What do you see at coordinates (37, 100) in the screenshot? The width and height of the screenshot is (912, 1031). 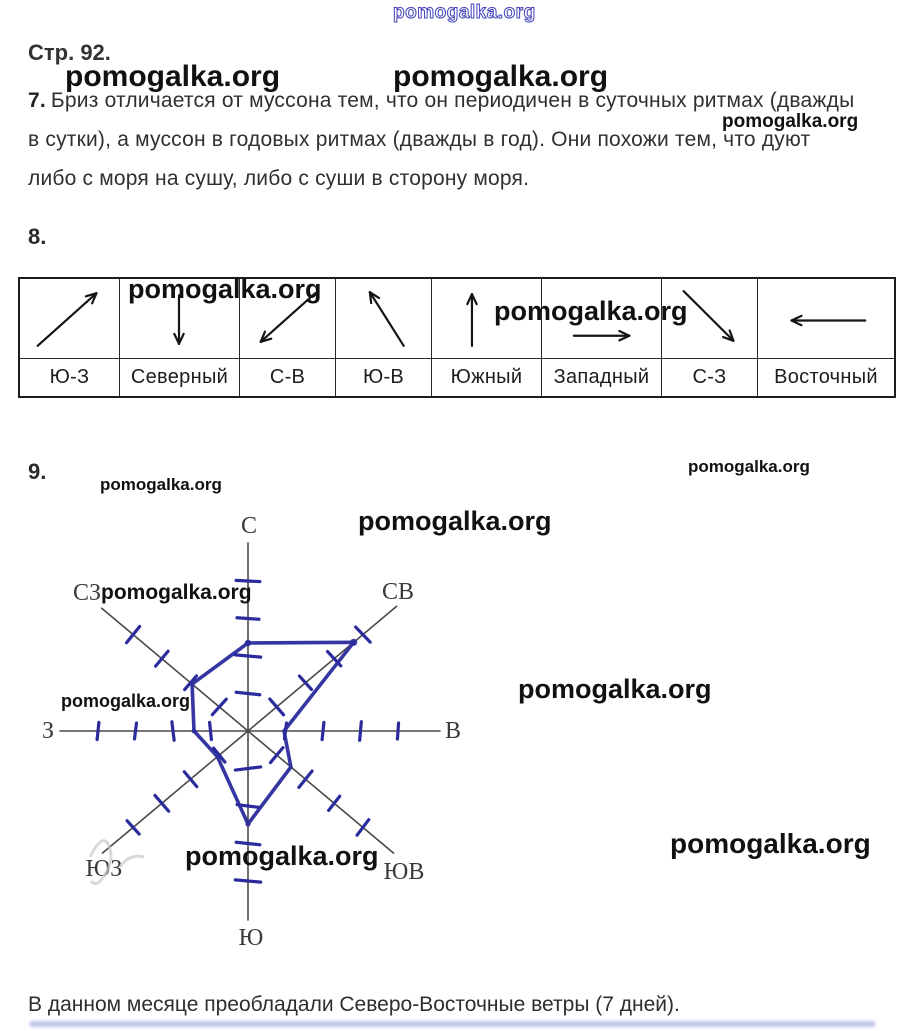 I see `question-7-number: 7.` at bounding box center [37, 100].